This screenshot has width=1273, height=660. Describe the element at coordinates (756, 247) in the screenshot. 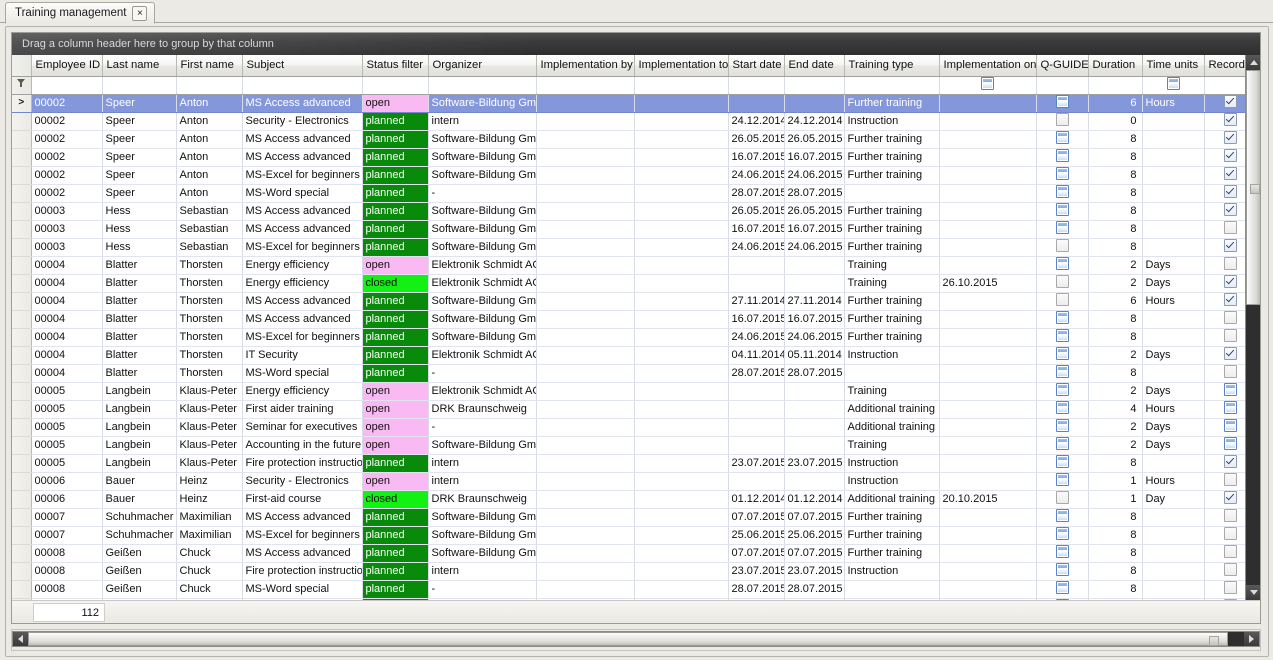

I see `cell-start-date: 24.06.2015` at that location.